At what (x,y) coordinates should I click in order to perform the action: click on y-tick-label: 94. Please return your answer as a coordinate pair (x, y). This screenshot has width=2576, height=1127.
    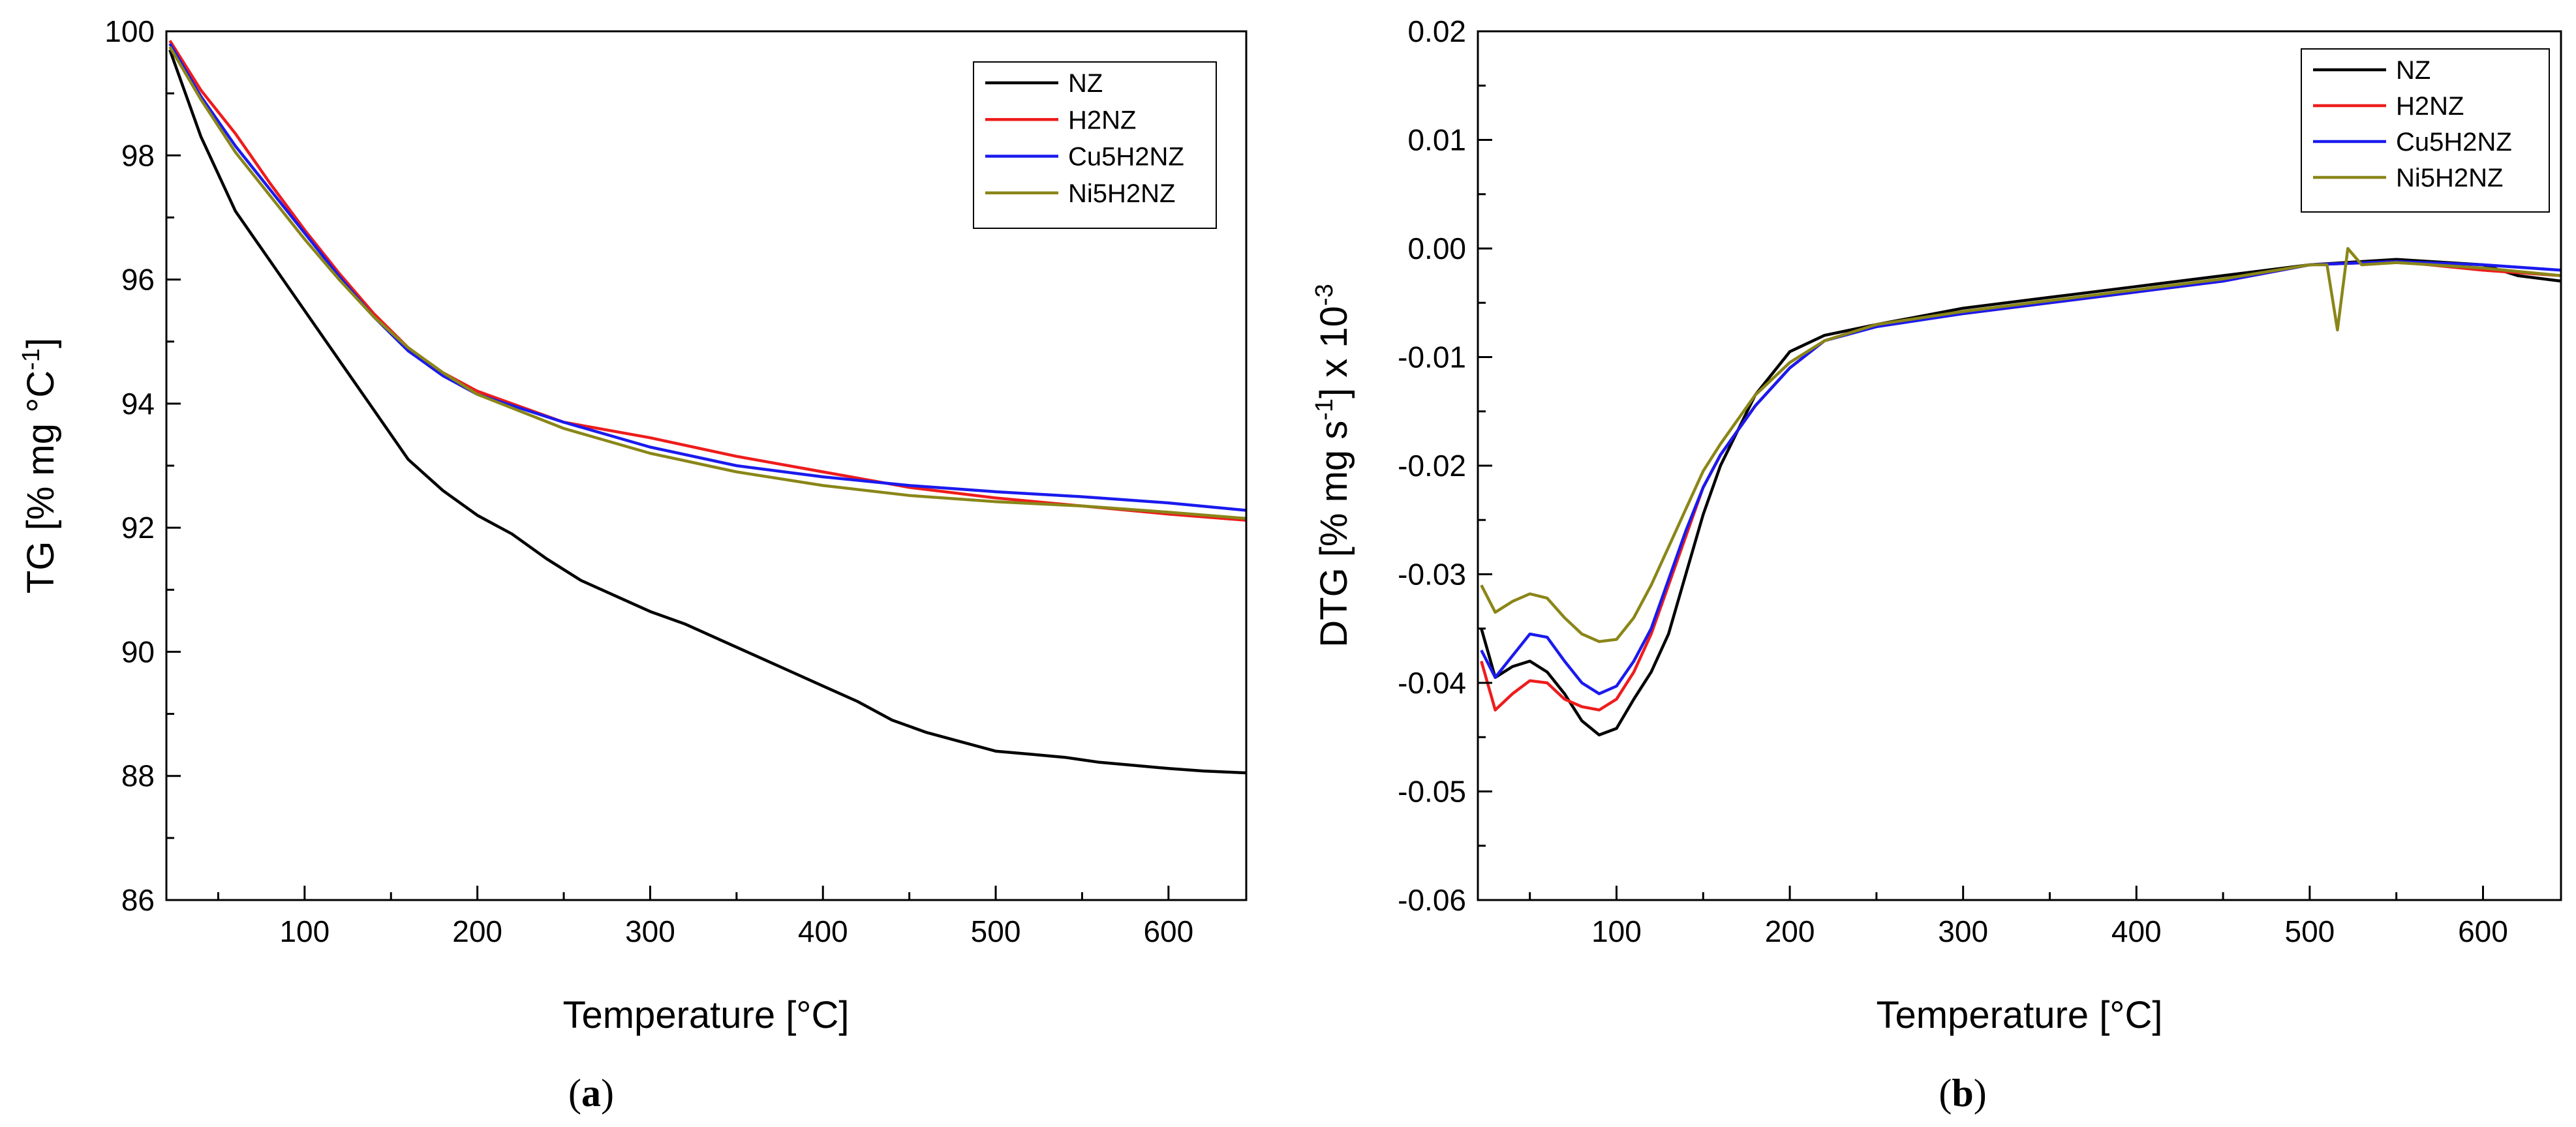
    Looking at the image, I should click on (138, 404).